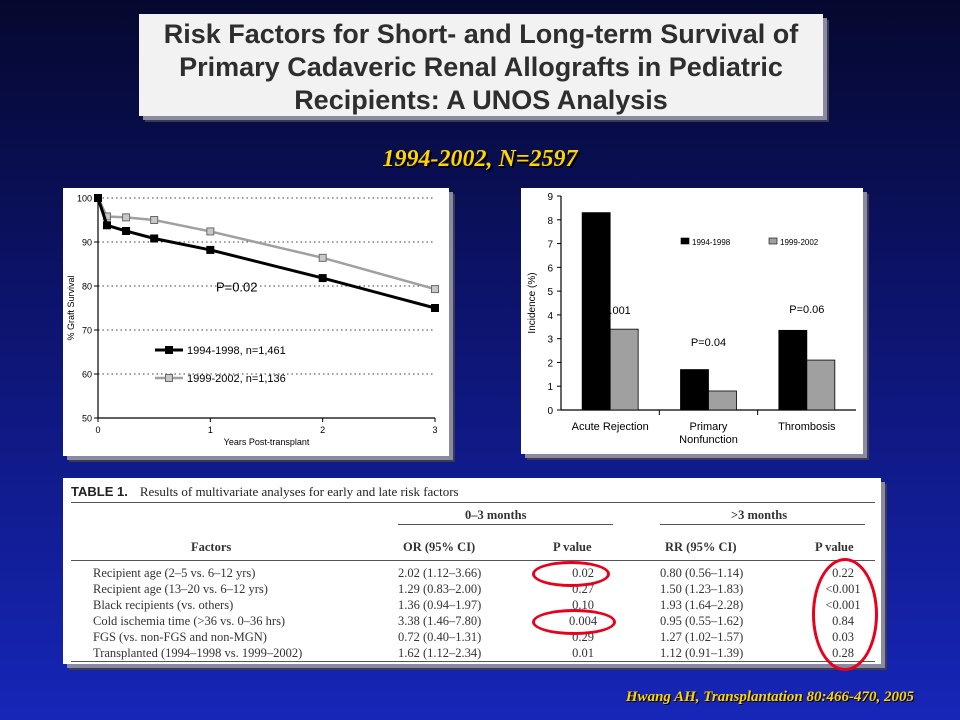 The image size is (960, 720). Describe the element at coordinates (834, 547) in the screenshot. I see `col-p-late: P value` at that location.